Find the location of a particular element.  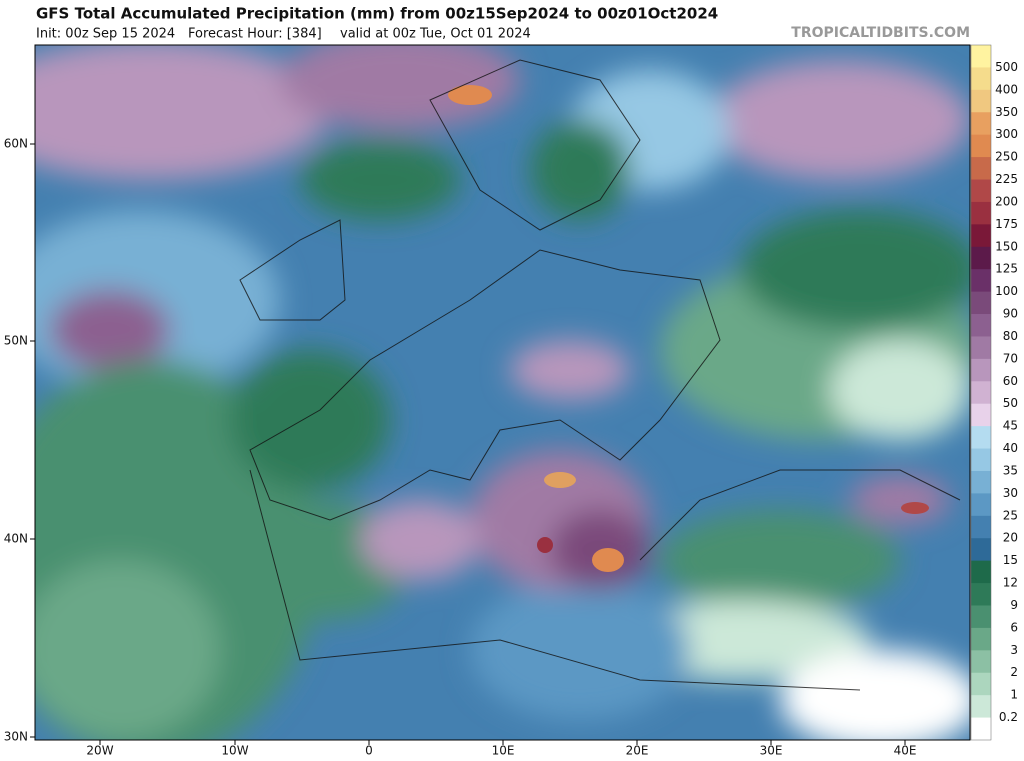

colorbar-label: 80 is located at coordinates (1010, 336).